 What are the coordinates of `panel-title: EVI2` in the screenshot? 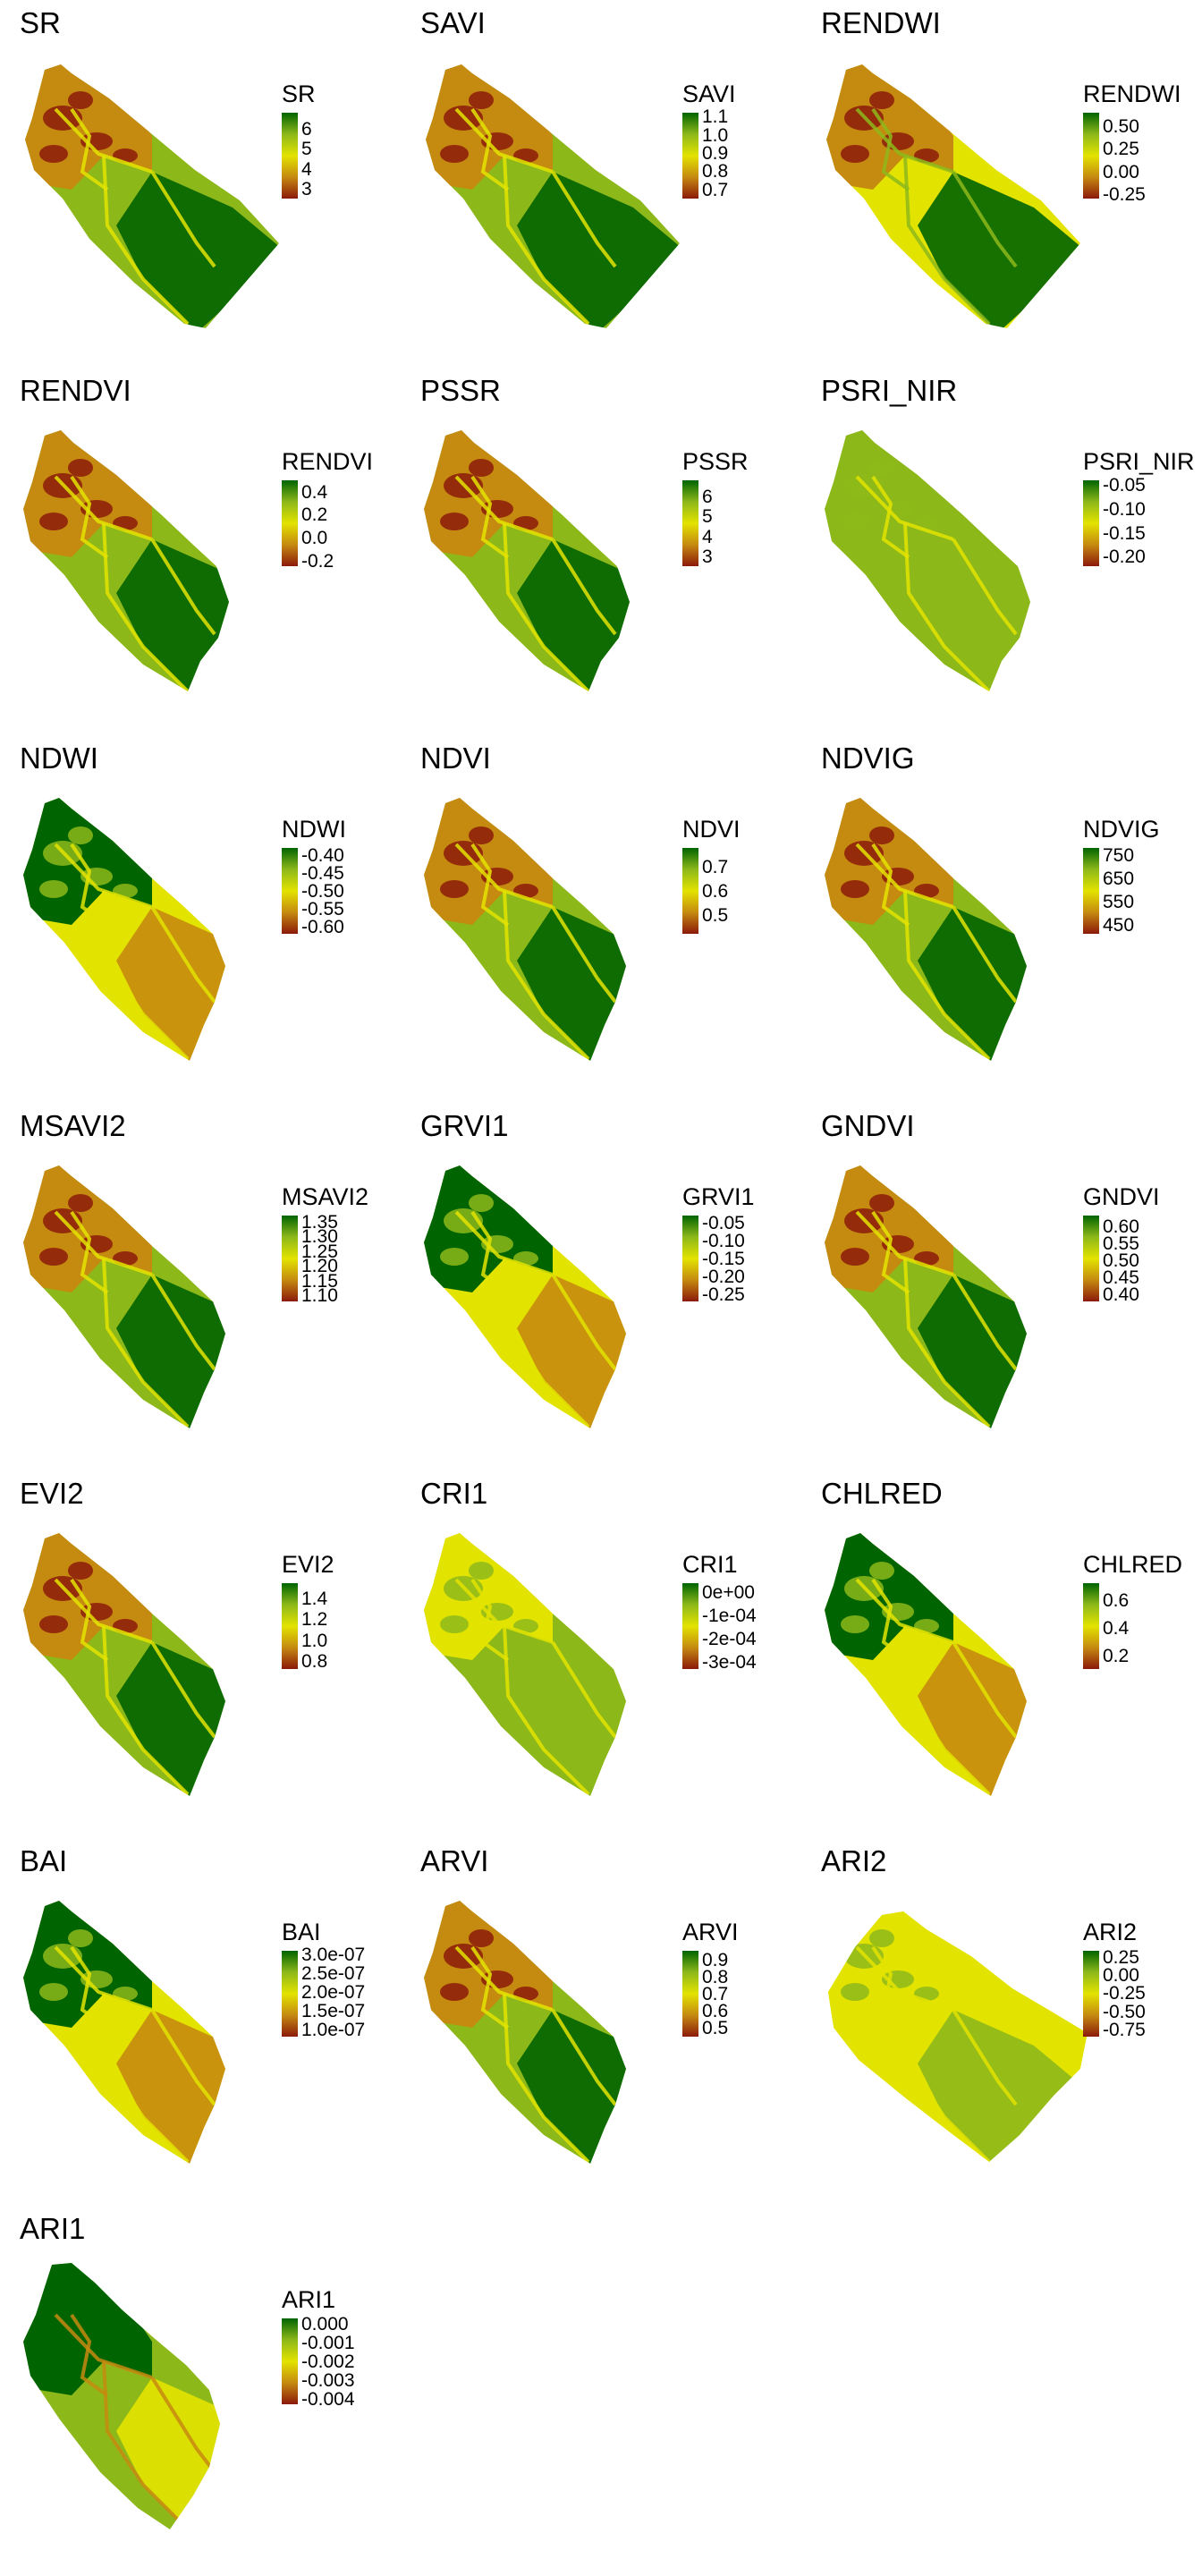 It's located at (52, 1493).